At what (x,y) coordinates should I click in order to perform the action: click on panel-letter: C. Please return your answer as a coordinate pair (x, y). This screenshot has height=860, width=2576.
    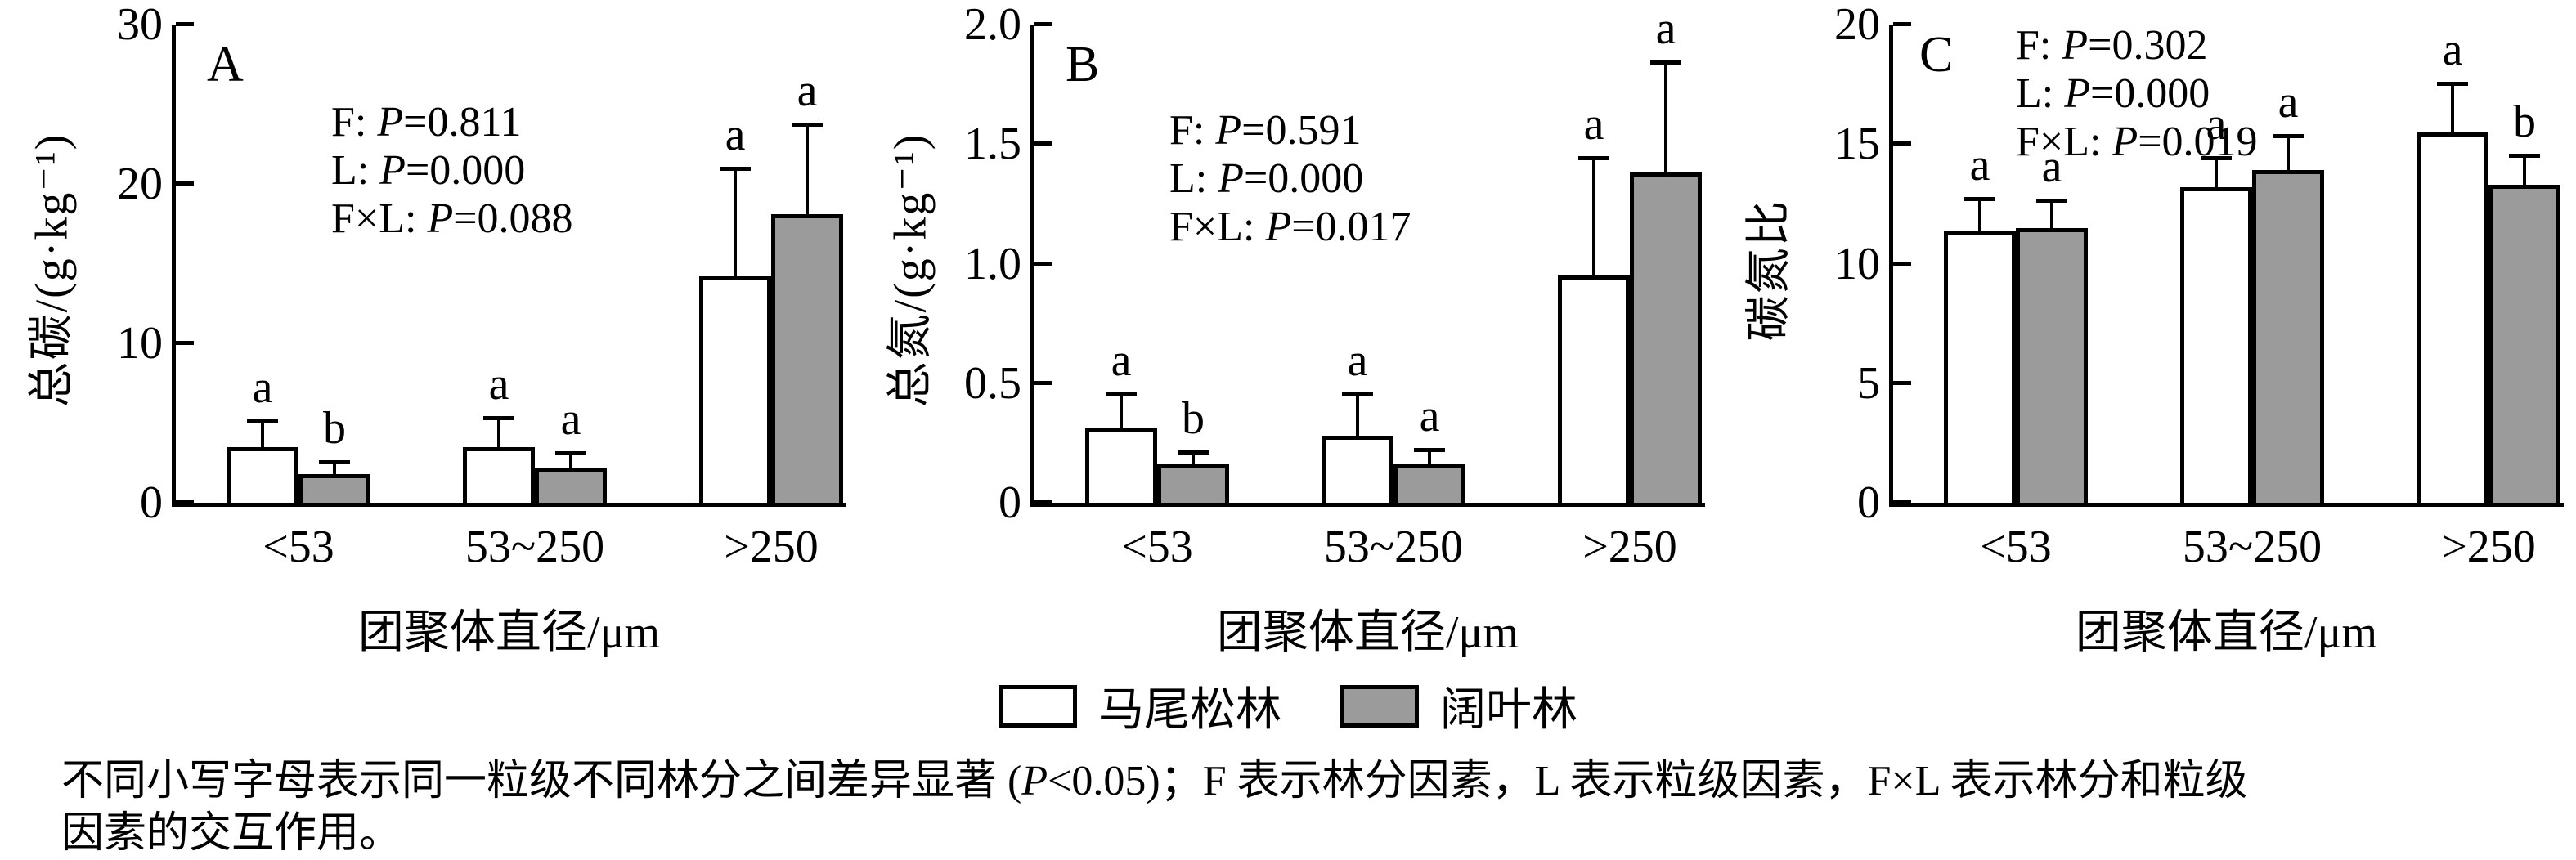
    Looking at the image, I should click on (1937, 55).